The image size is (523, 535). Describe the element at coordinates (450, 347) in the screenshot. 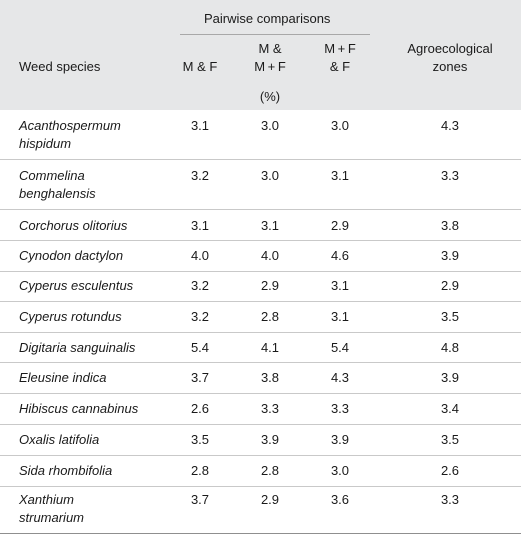

I see `value-agro: 4.8` at that location.